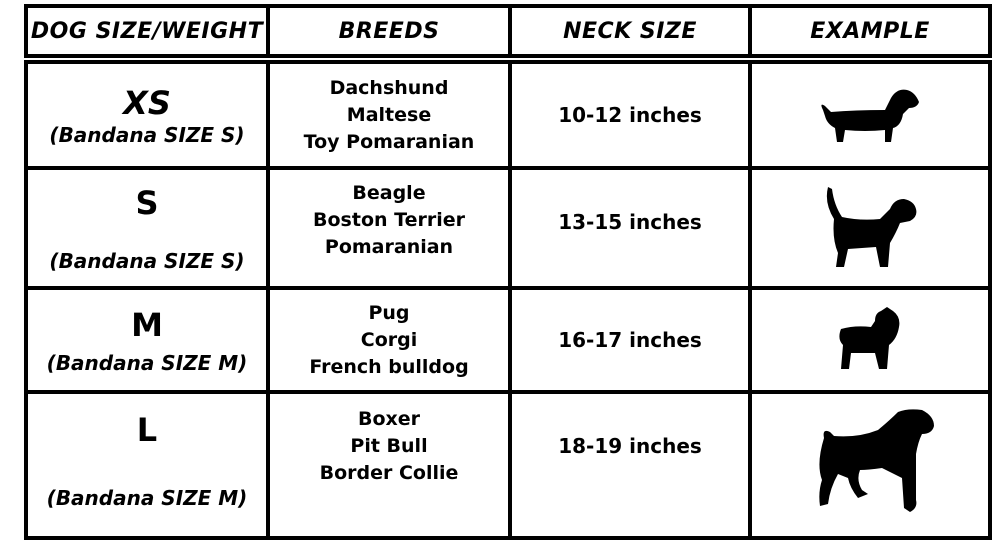  What do you see at coordinates (147, 103) in the screenshot?
I see `size-label: XS` at bounding box center [147, 103].